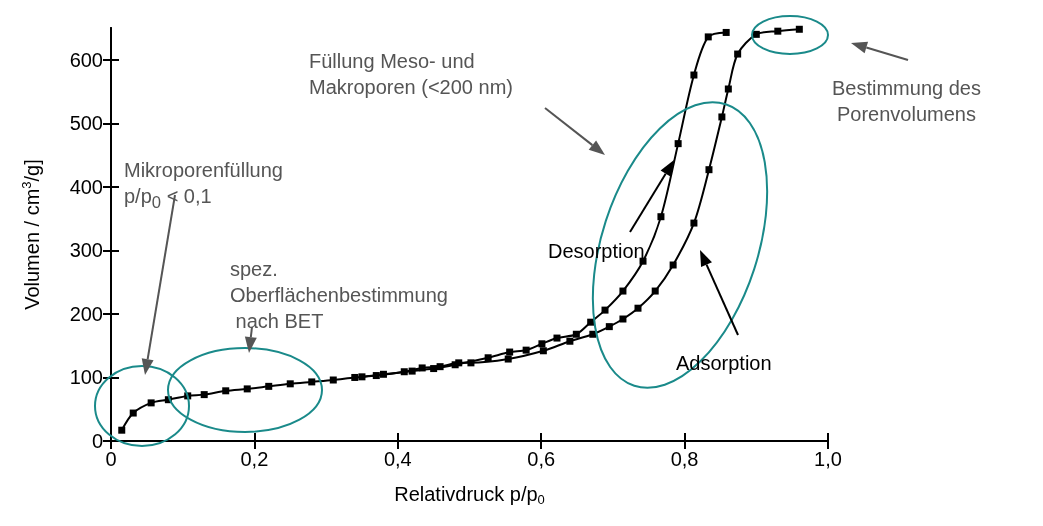 This screenshot has height=526, width=1043. Describe the element at coordinates (397, 459) in the screenshot. I see `x-tick-label: 0,4` at that location.